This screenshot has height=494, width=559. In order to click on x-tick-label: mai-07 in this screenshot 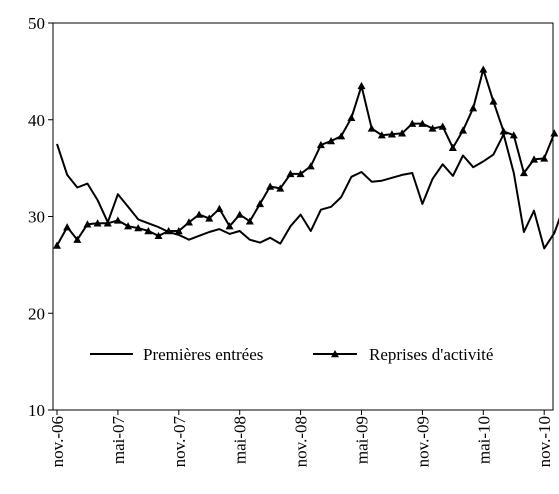, I will do `click(118, 440)`.